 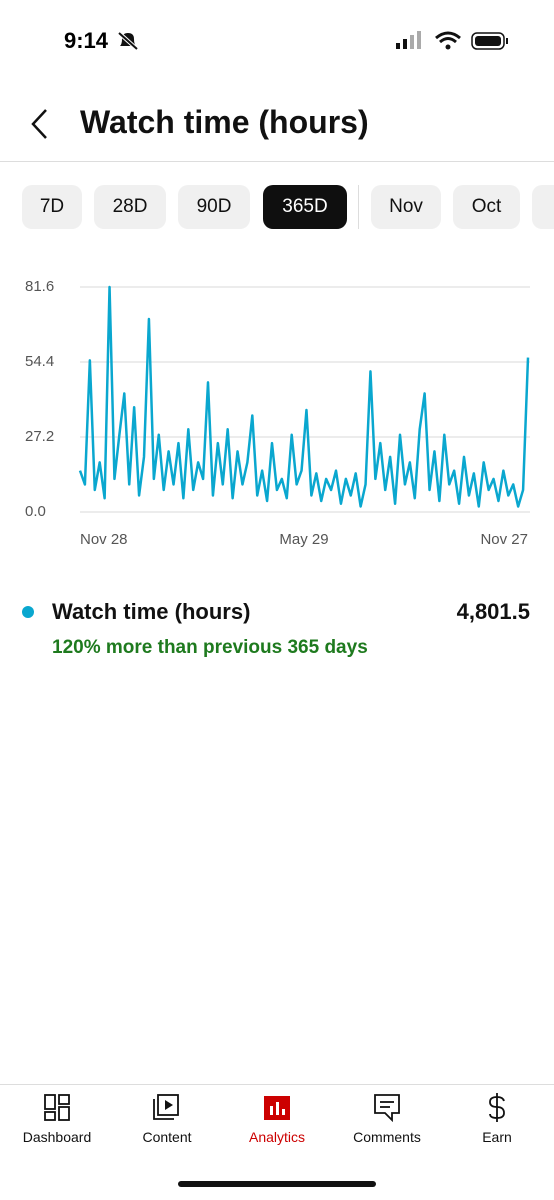 I want to click on tab: 90D, so click(x=214, y=207).